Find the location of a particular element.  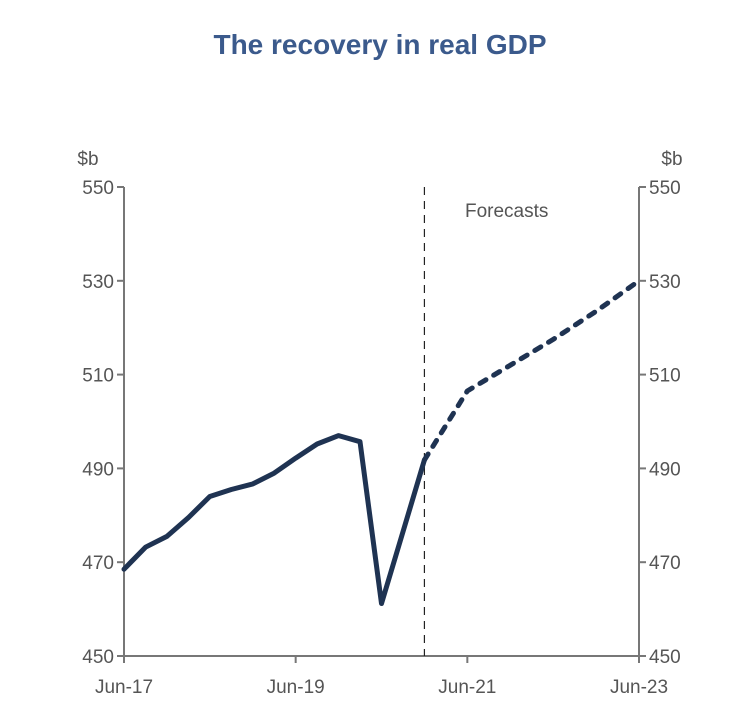

x-tick-label: Jun-17 is located at coordinates (124, 687).